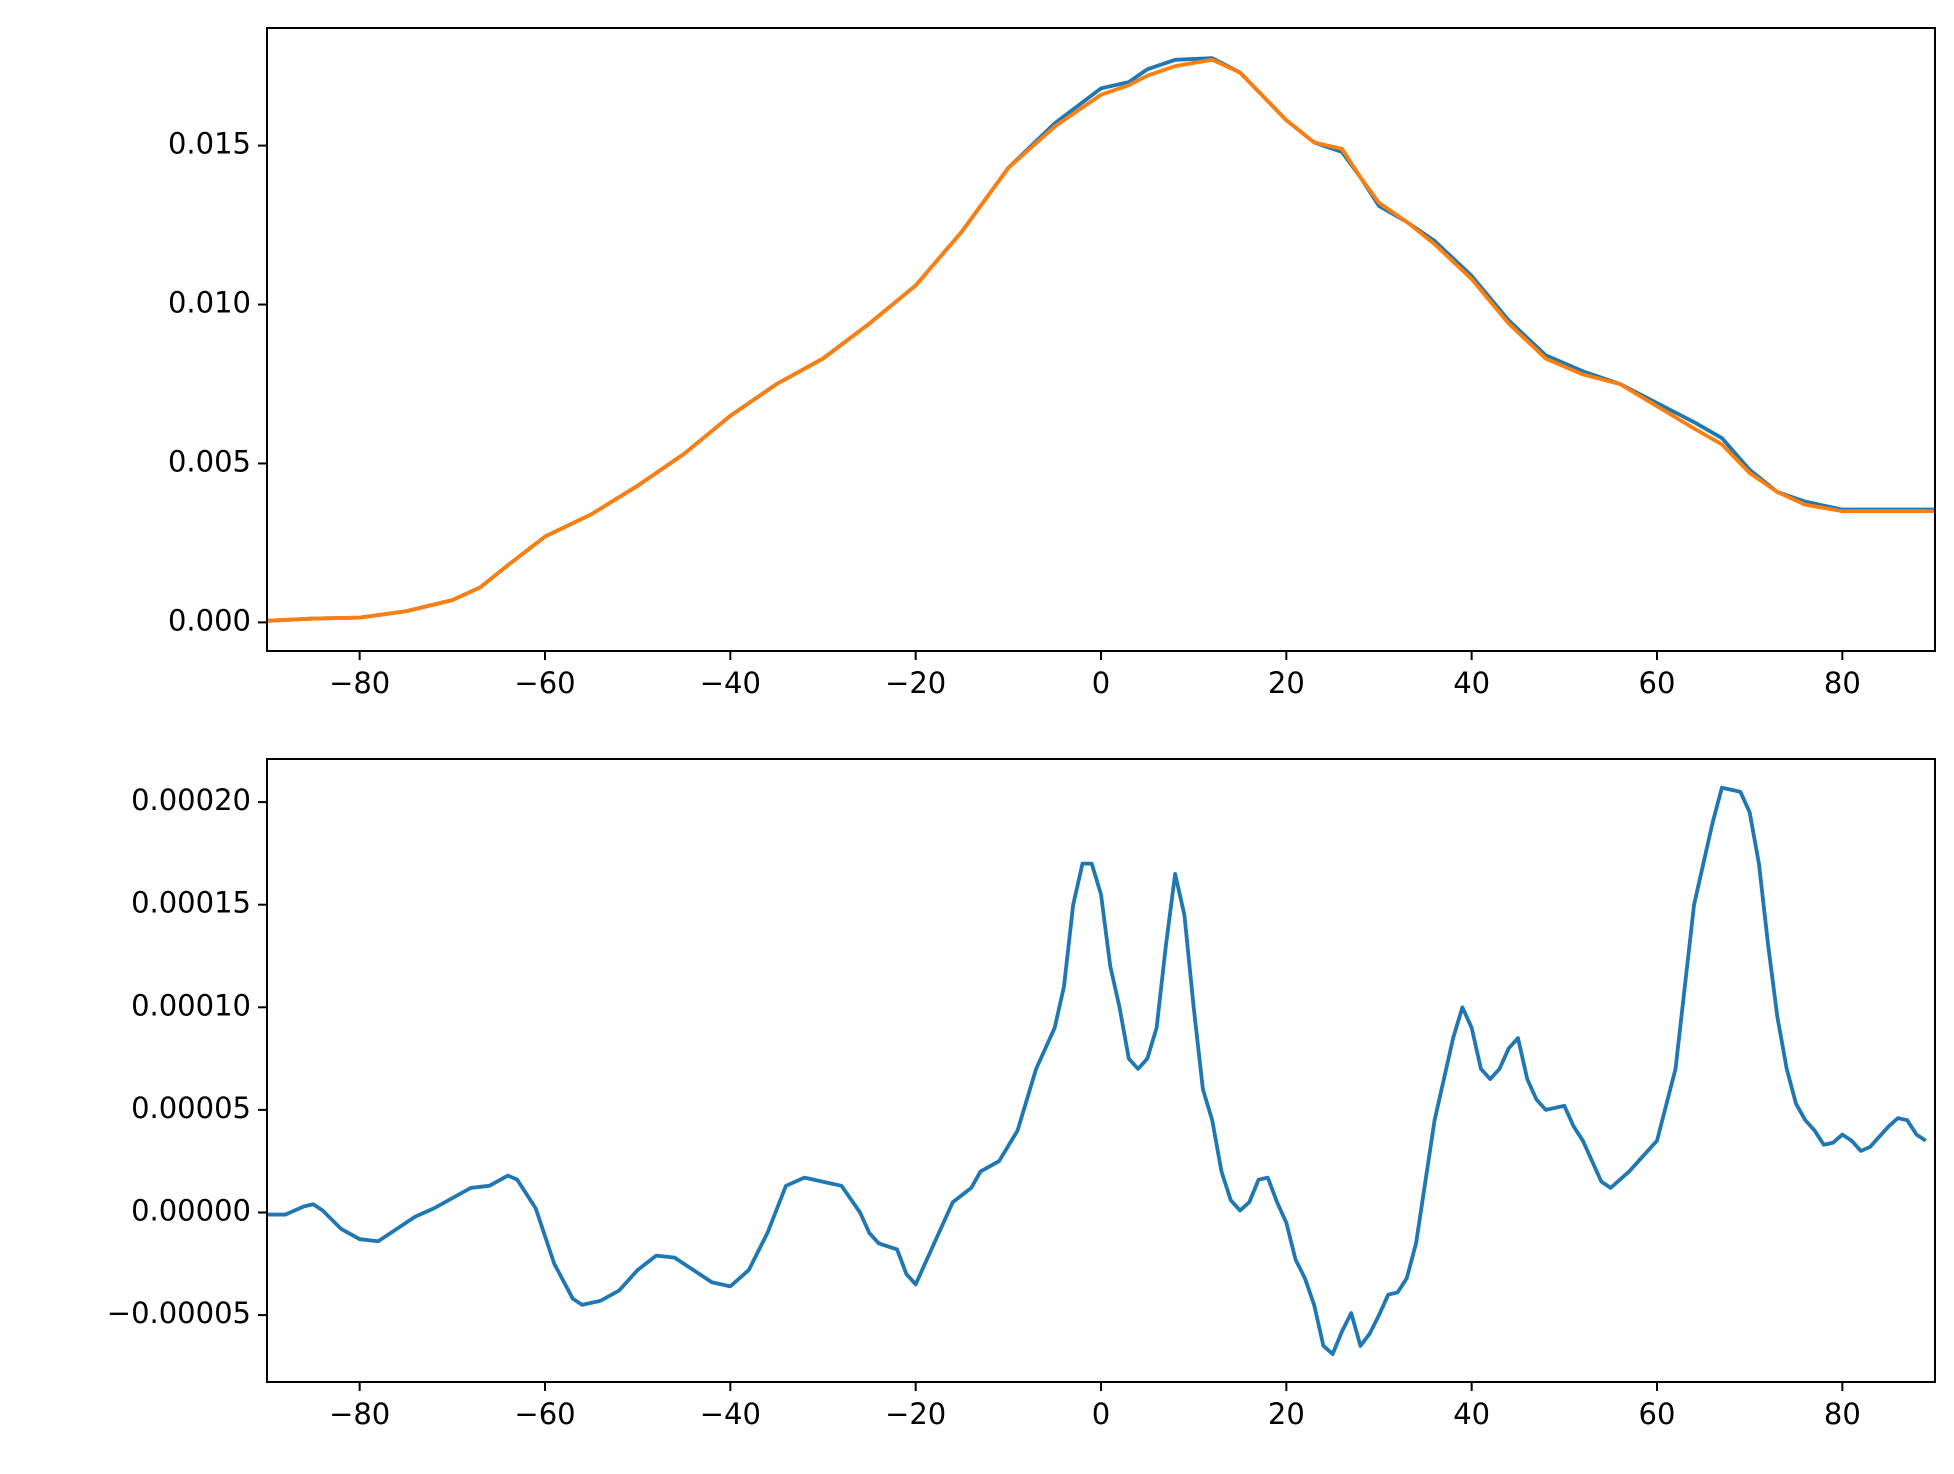  What do you see at coordinates (209, 303) in the screenshot?
I see `y-tick-label: 0.010` at bounding box center [209, 303].